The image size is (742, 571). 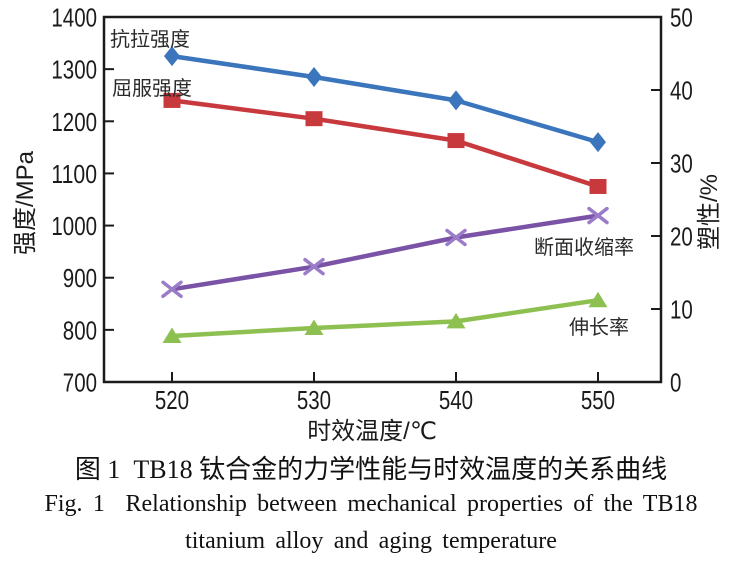 I want to click on y-axis-left-title: 强度/MPa, so click(x=25, y=202).